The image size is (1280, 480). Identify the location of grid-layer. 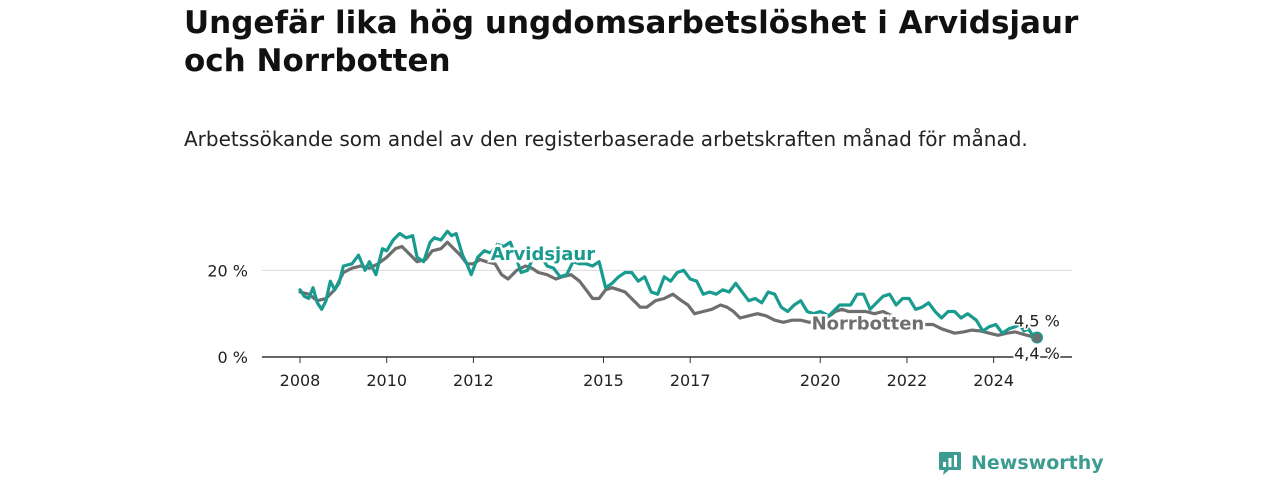
(667, 313).